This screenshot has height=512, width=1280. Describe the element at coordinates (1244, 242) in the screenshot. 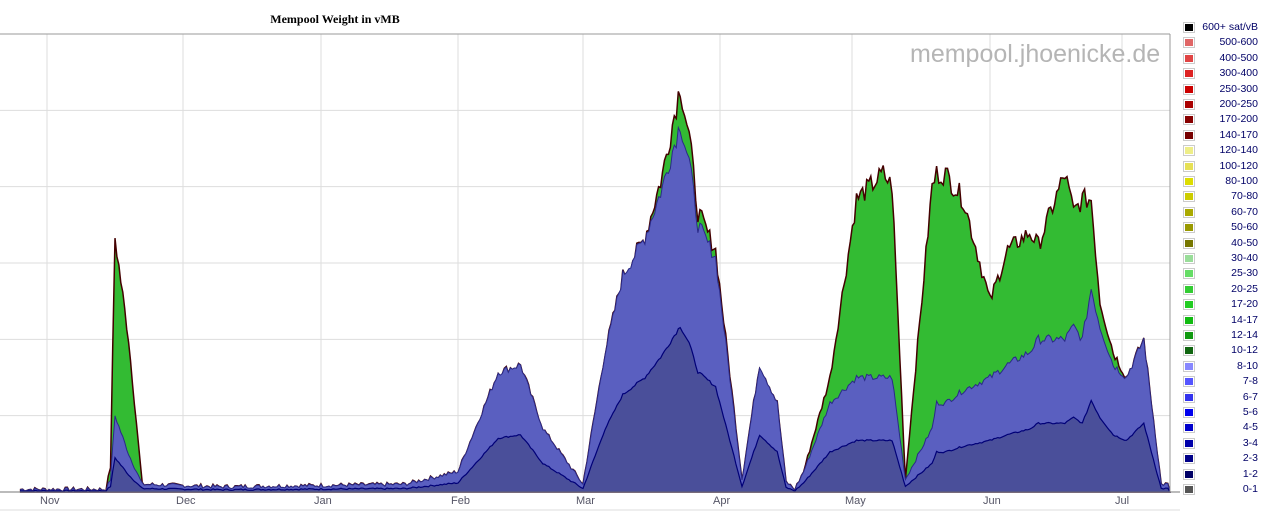

I see `legend-label: 40-50` at that location.